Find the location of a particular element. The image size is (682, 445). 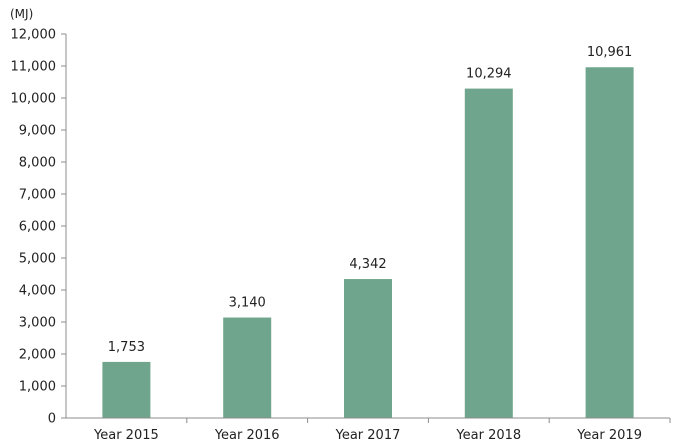

data-label: 4,342 is located at coordinates (367, 264).